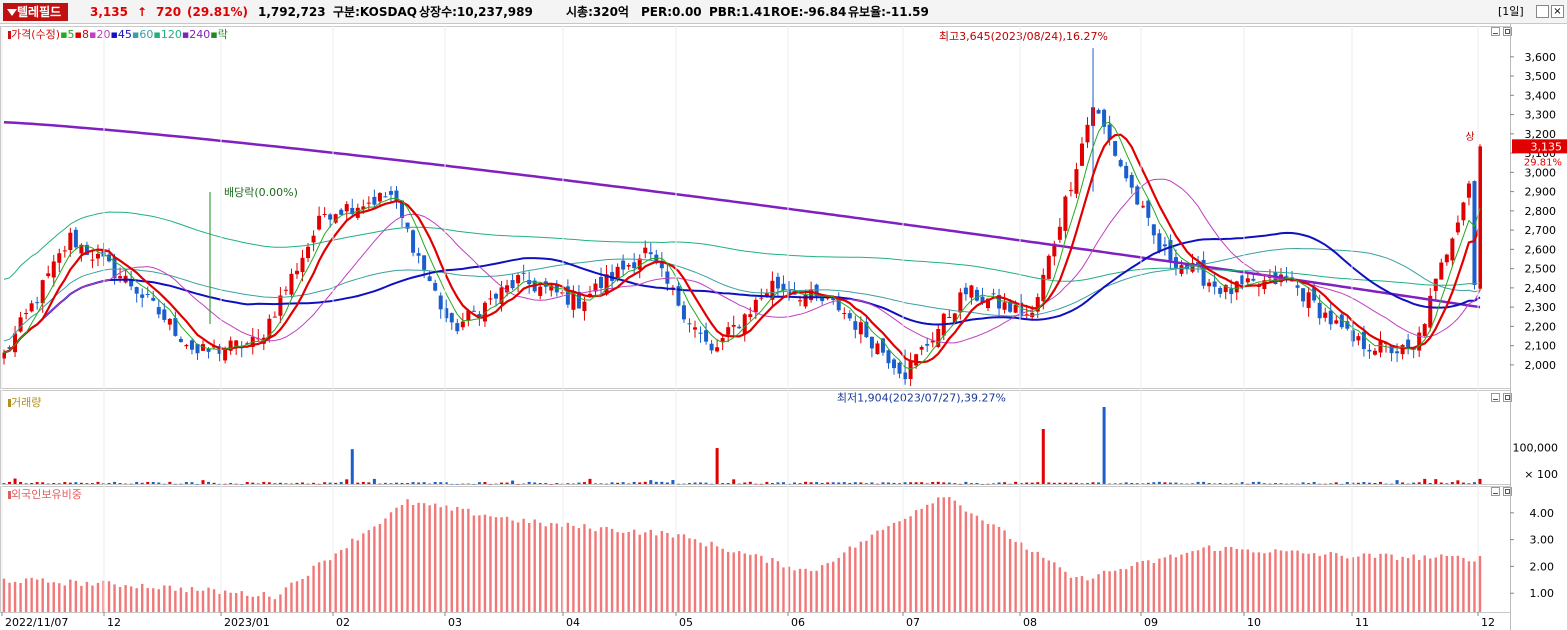 This screenshot has height=630, width=1567. Describe the element at coordinates (142, 34) in the screenshot. I see `legend-item-5: ▪60` at that location.